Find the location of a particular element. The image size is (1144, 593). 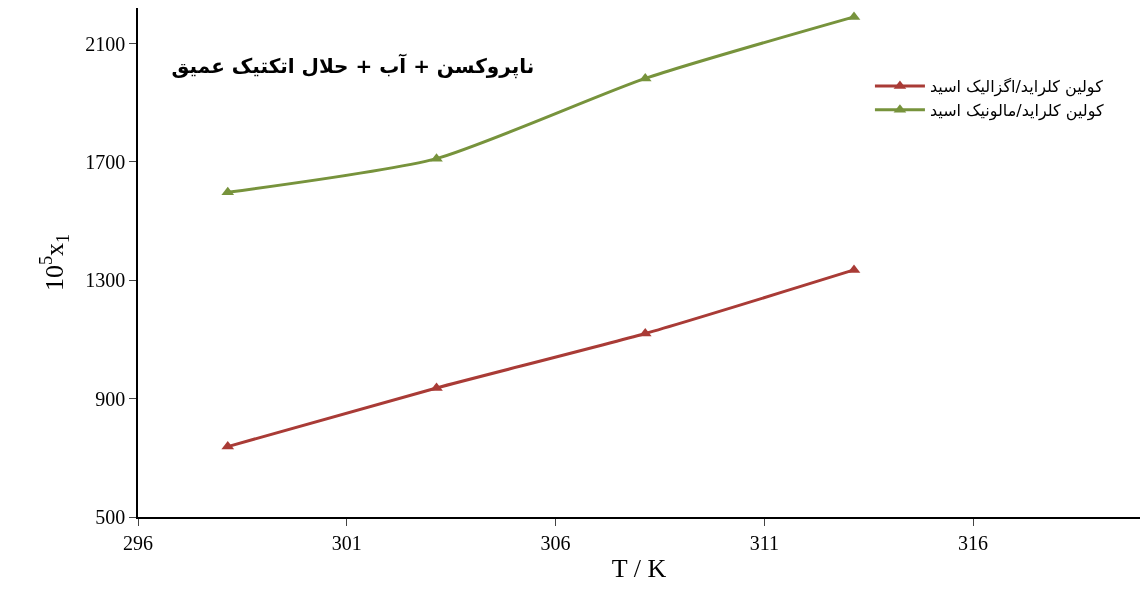

y-tick-label: 500 is located at coordinates (110, 517).